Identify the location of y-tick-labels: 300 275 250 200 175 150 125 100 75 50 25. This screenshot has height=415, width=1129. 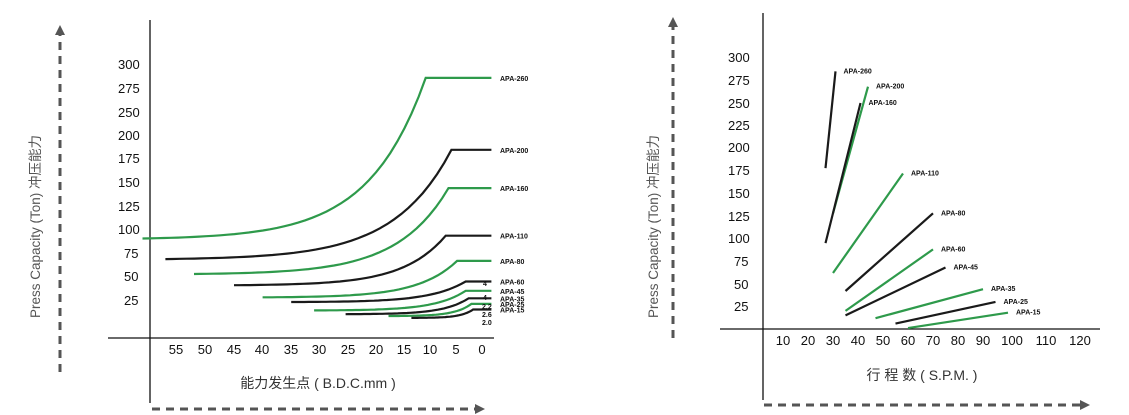
(129, 182).